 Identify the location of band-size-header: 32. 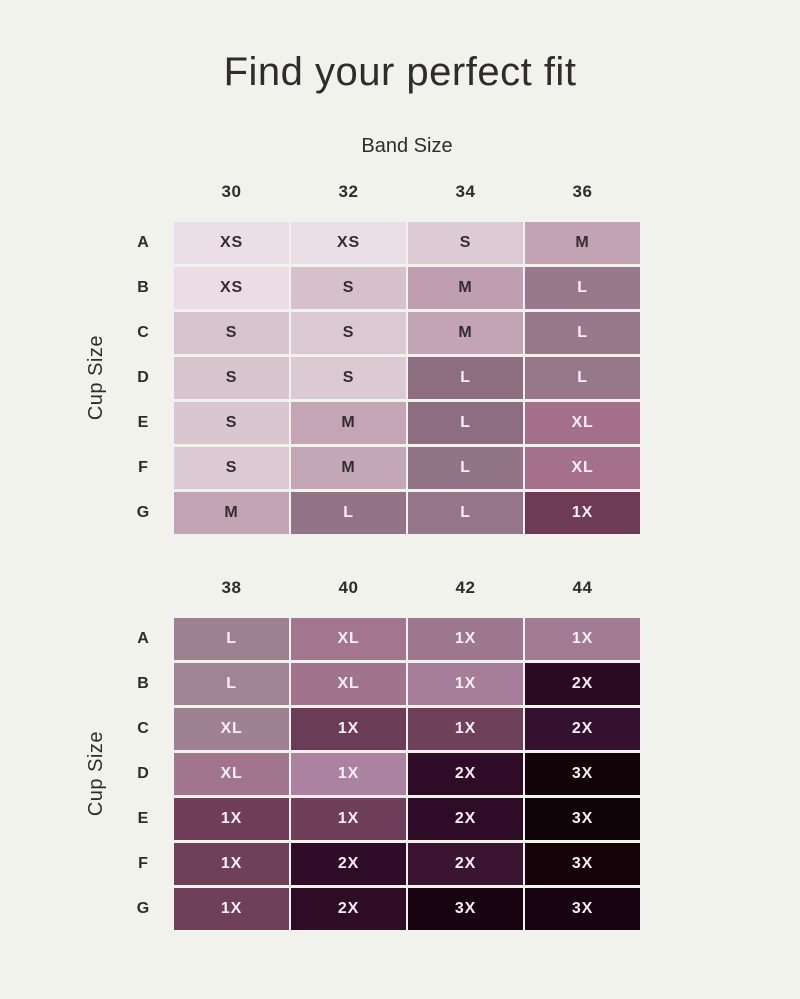
(348, 191).